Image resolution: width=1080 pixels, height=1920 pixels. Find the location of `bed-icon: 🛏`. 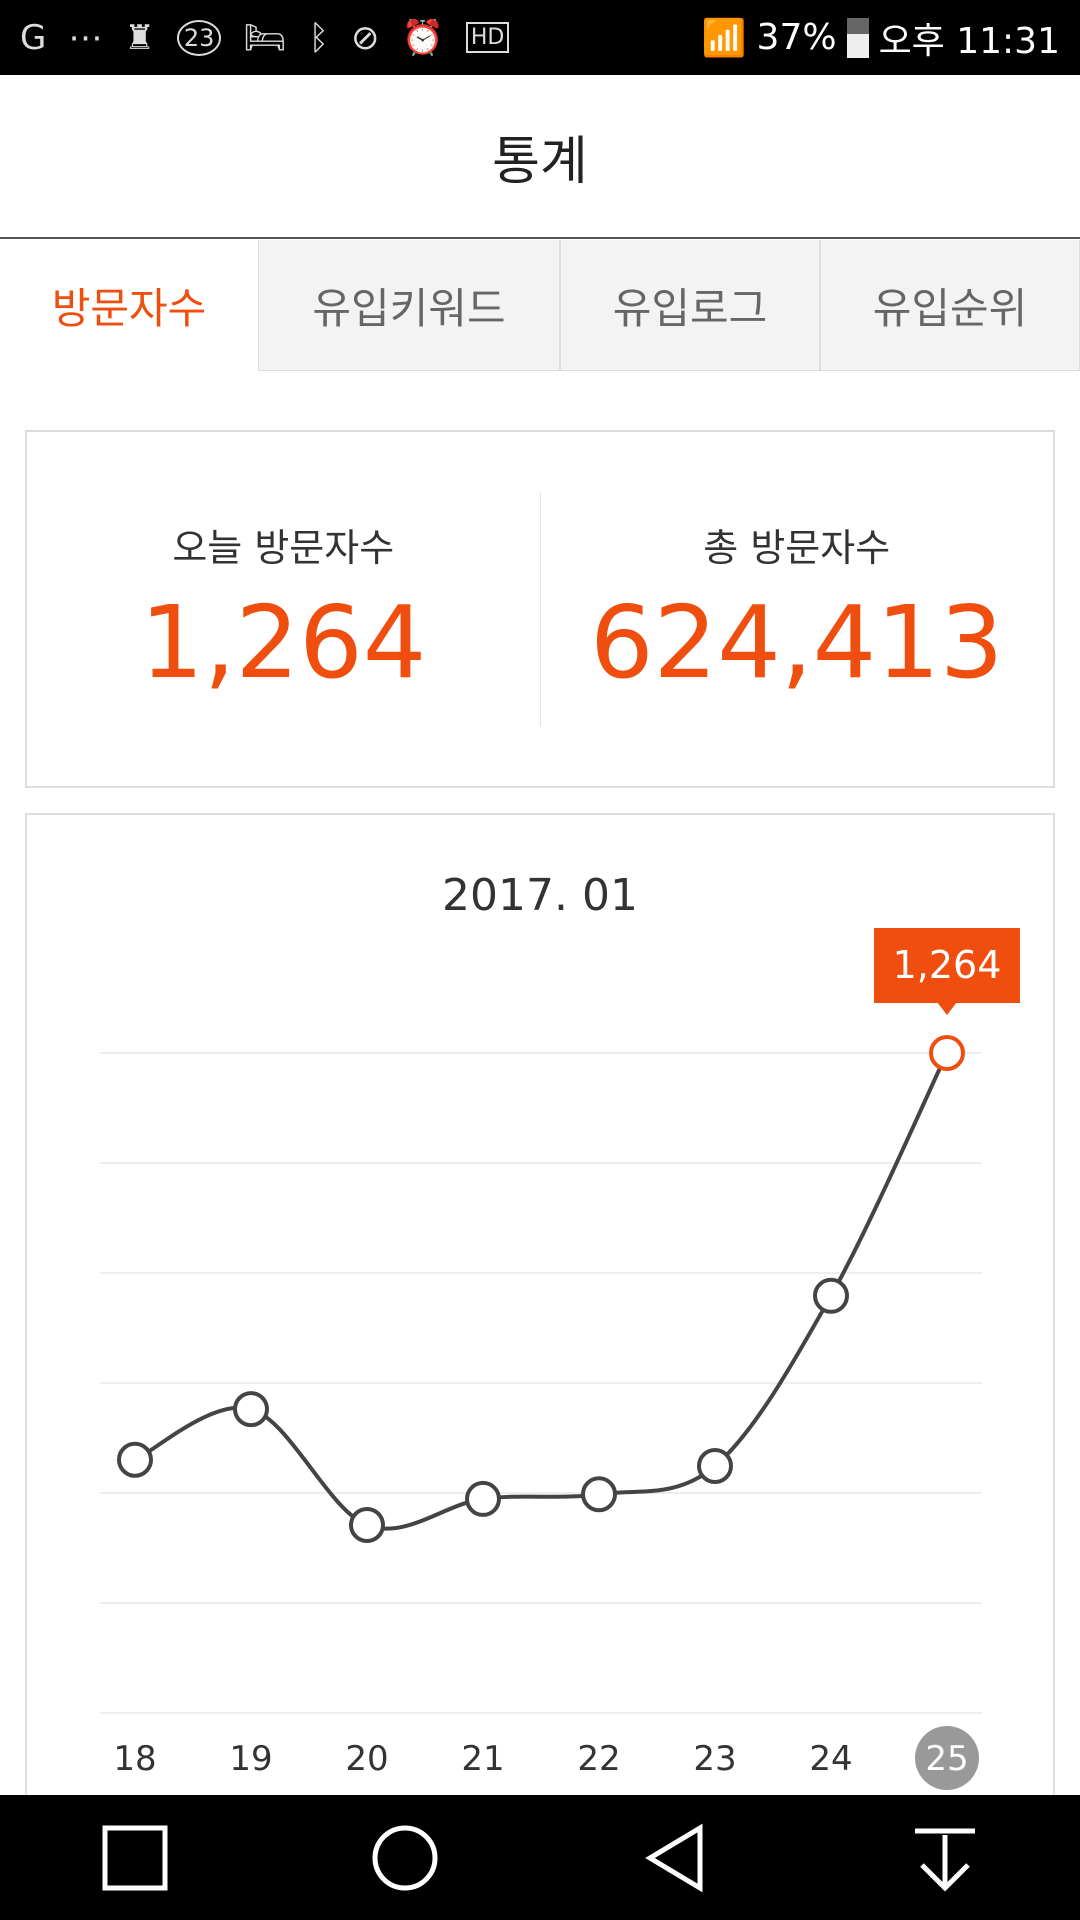

bed-icon: 🛏 is located at coordinates (265, 37).